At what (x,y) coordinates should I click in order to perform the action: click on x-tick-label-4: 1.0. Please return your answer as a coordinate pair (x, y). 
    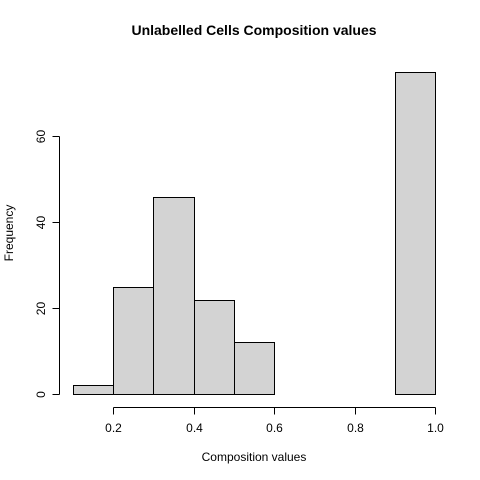
    Looking at the image, I should click on (435, 428).